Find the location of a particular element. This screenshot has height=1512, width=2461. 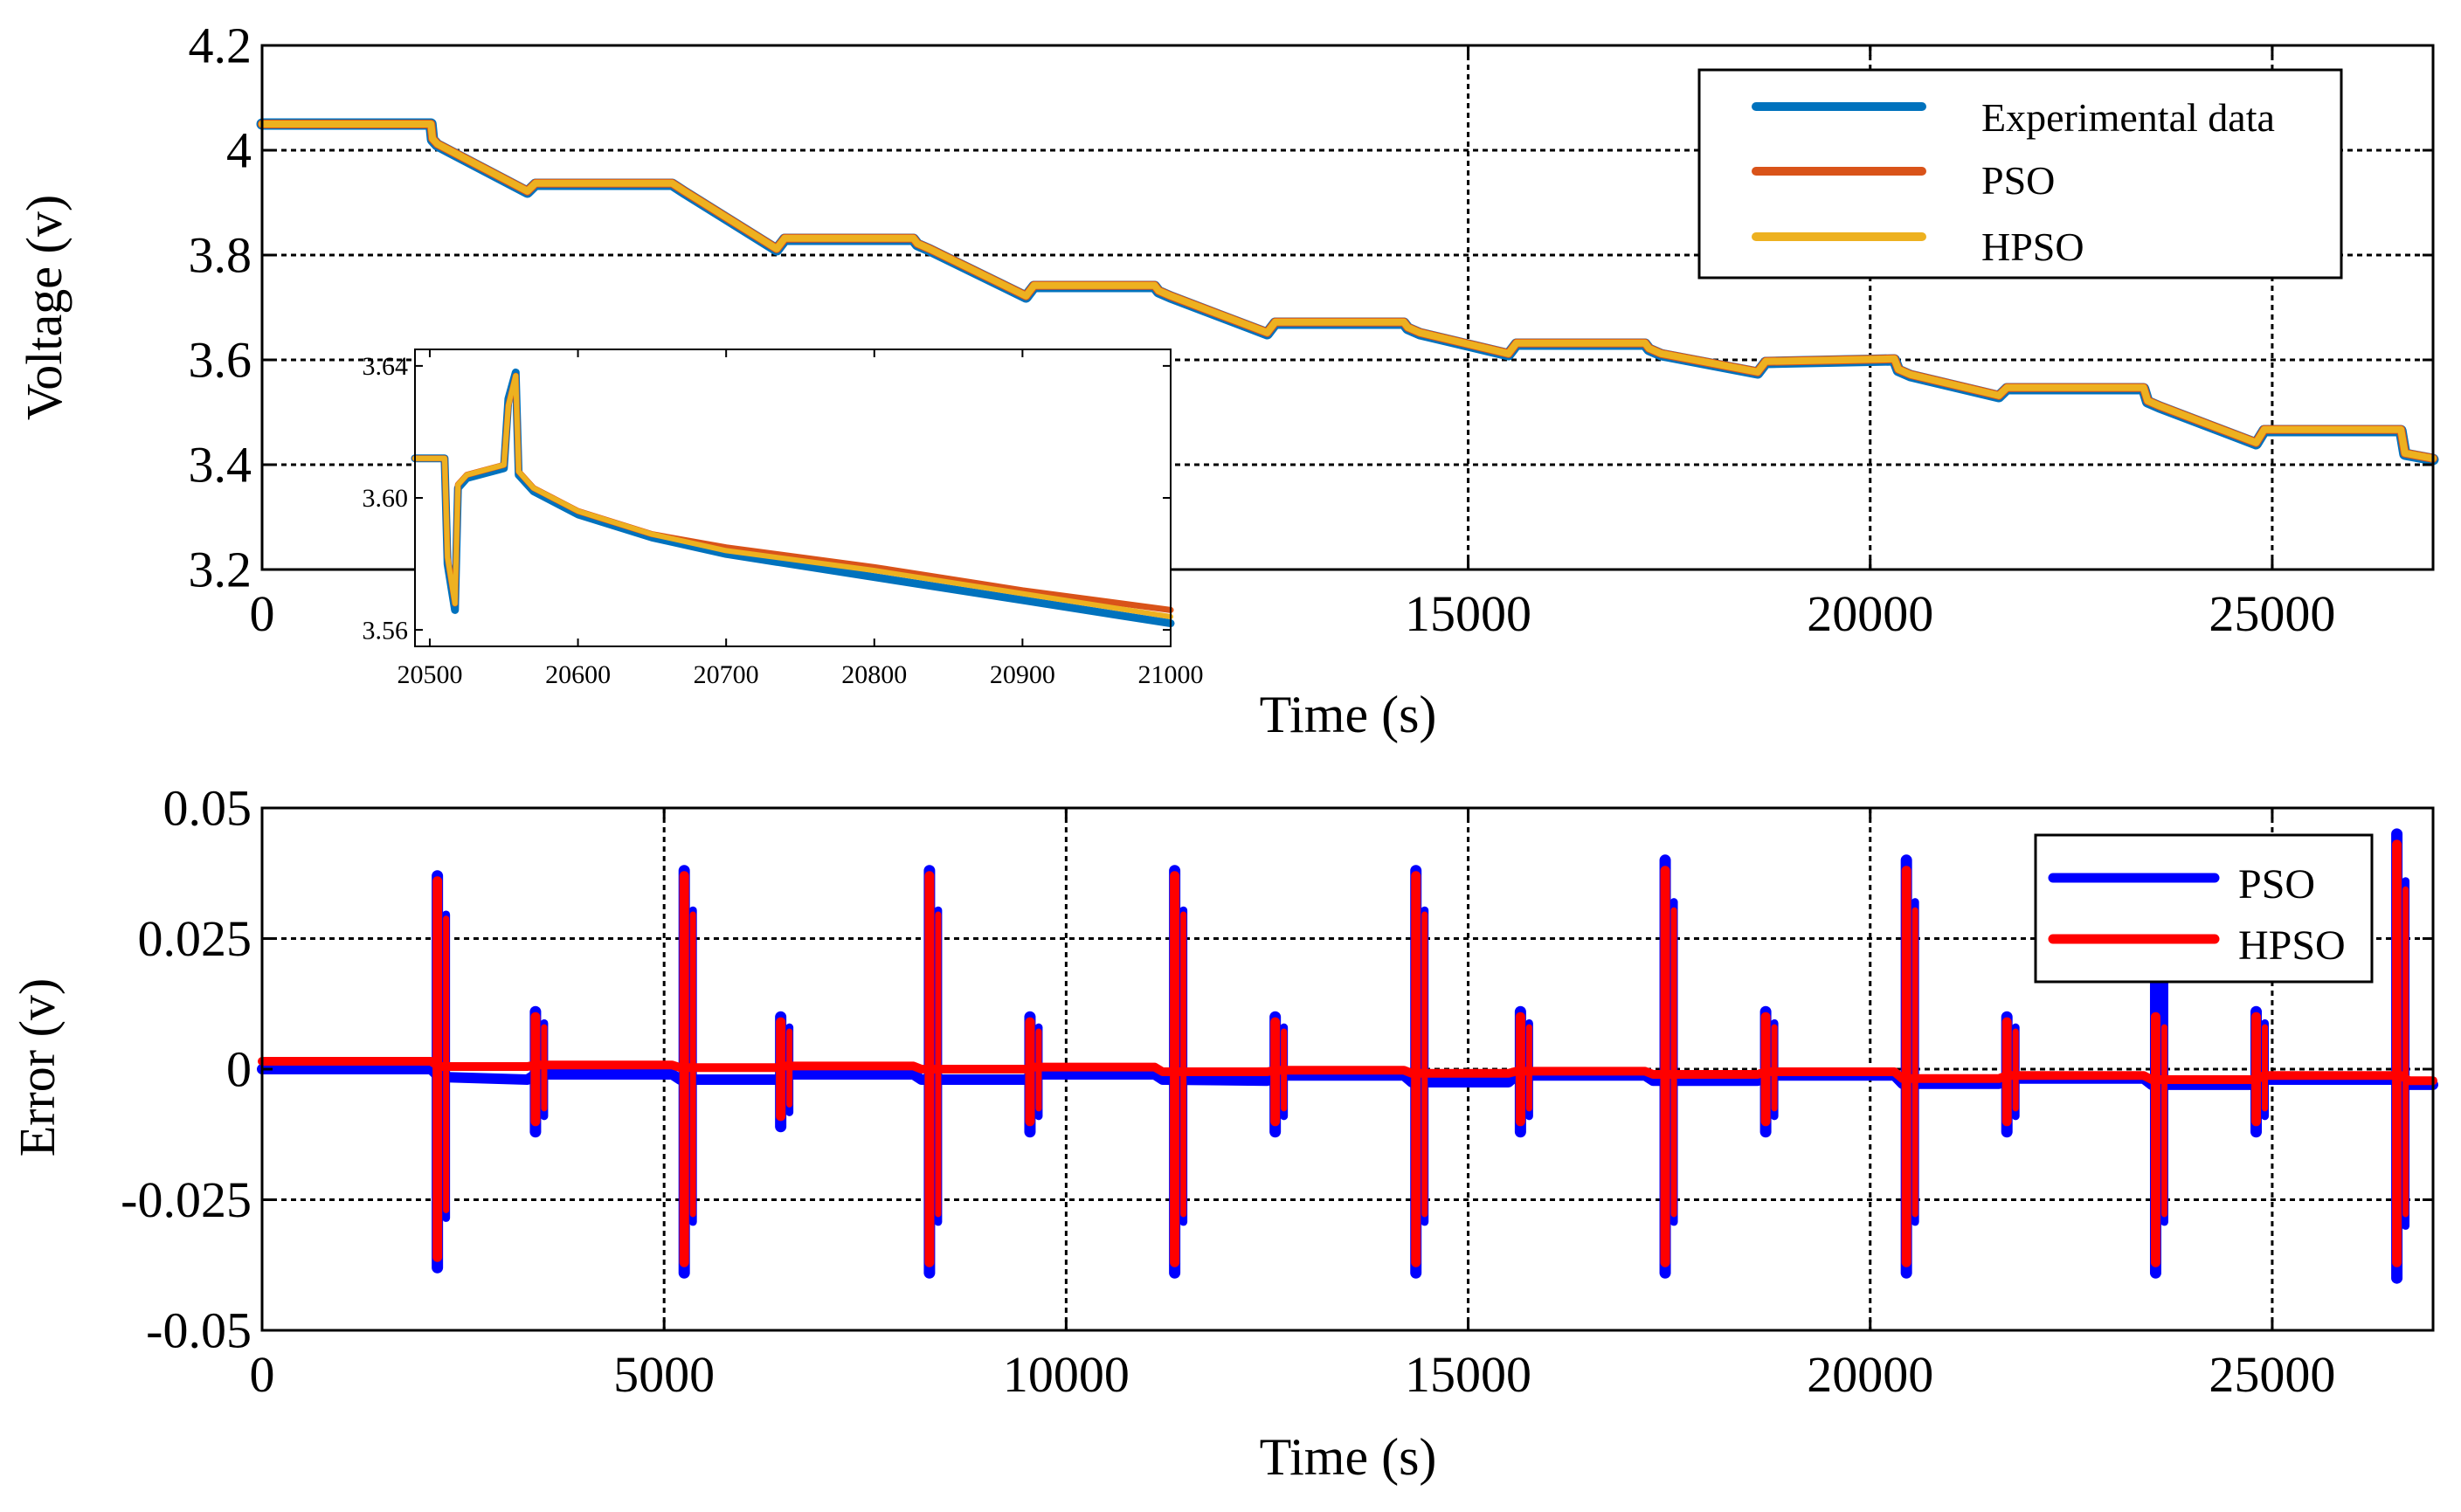

x-tick-label-20600: 20600 is located at coordinates (578, 674).